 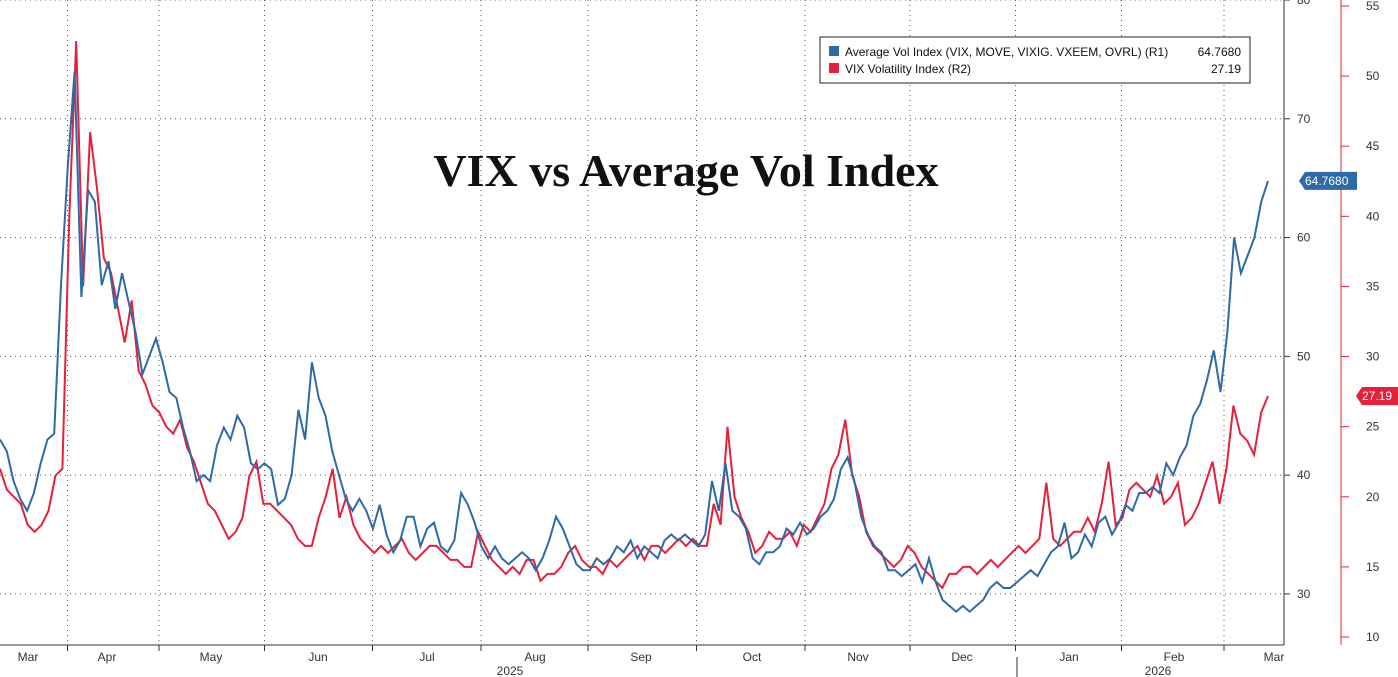 I want to click on x-axis-tick-label: Oct, so click(x=752, y=657).